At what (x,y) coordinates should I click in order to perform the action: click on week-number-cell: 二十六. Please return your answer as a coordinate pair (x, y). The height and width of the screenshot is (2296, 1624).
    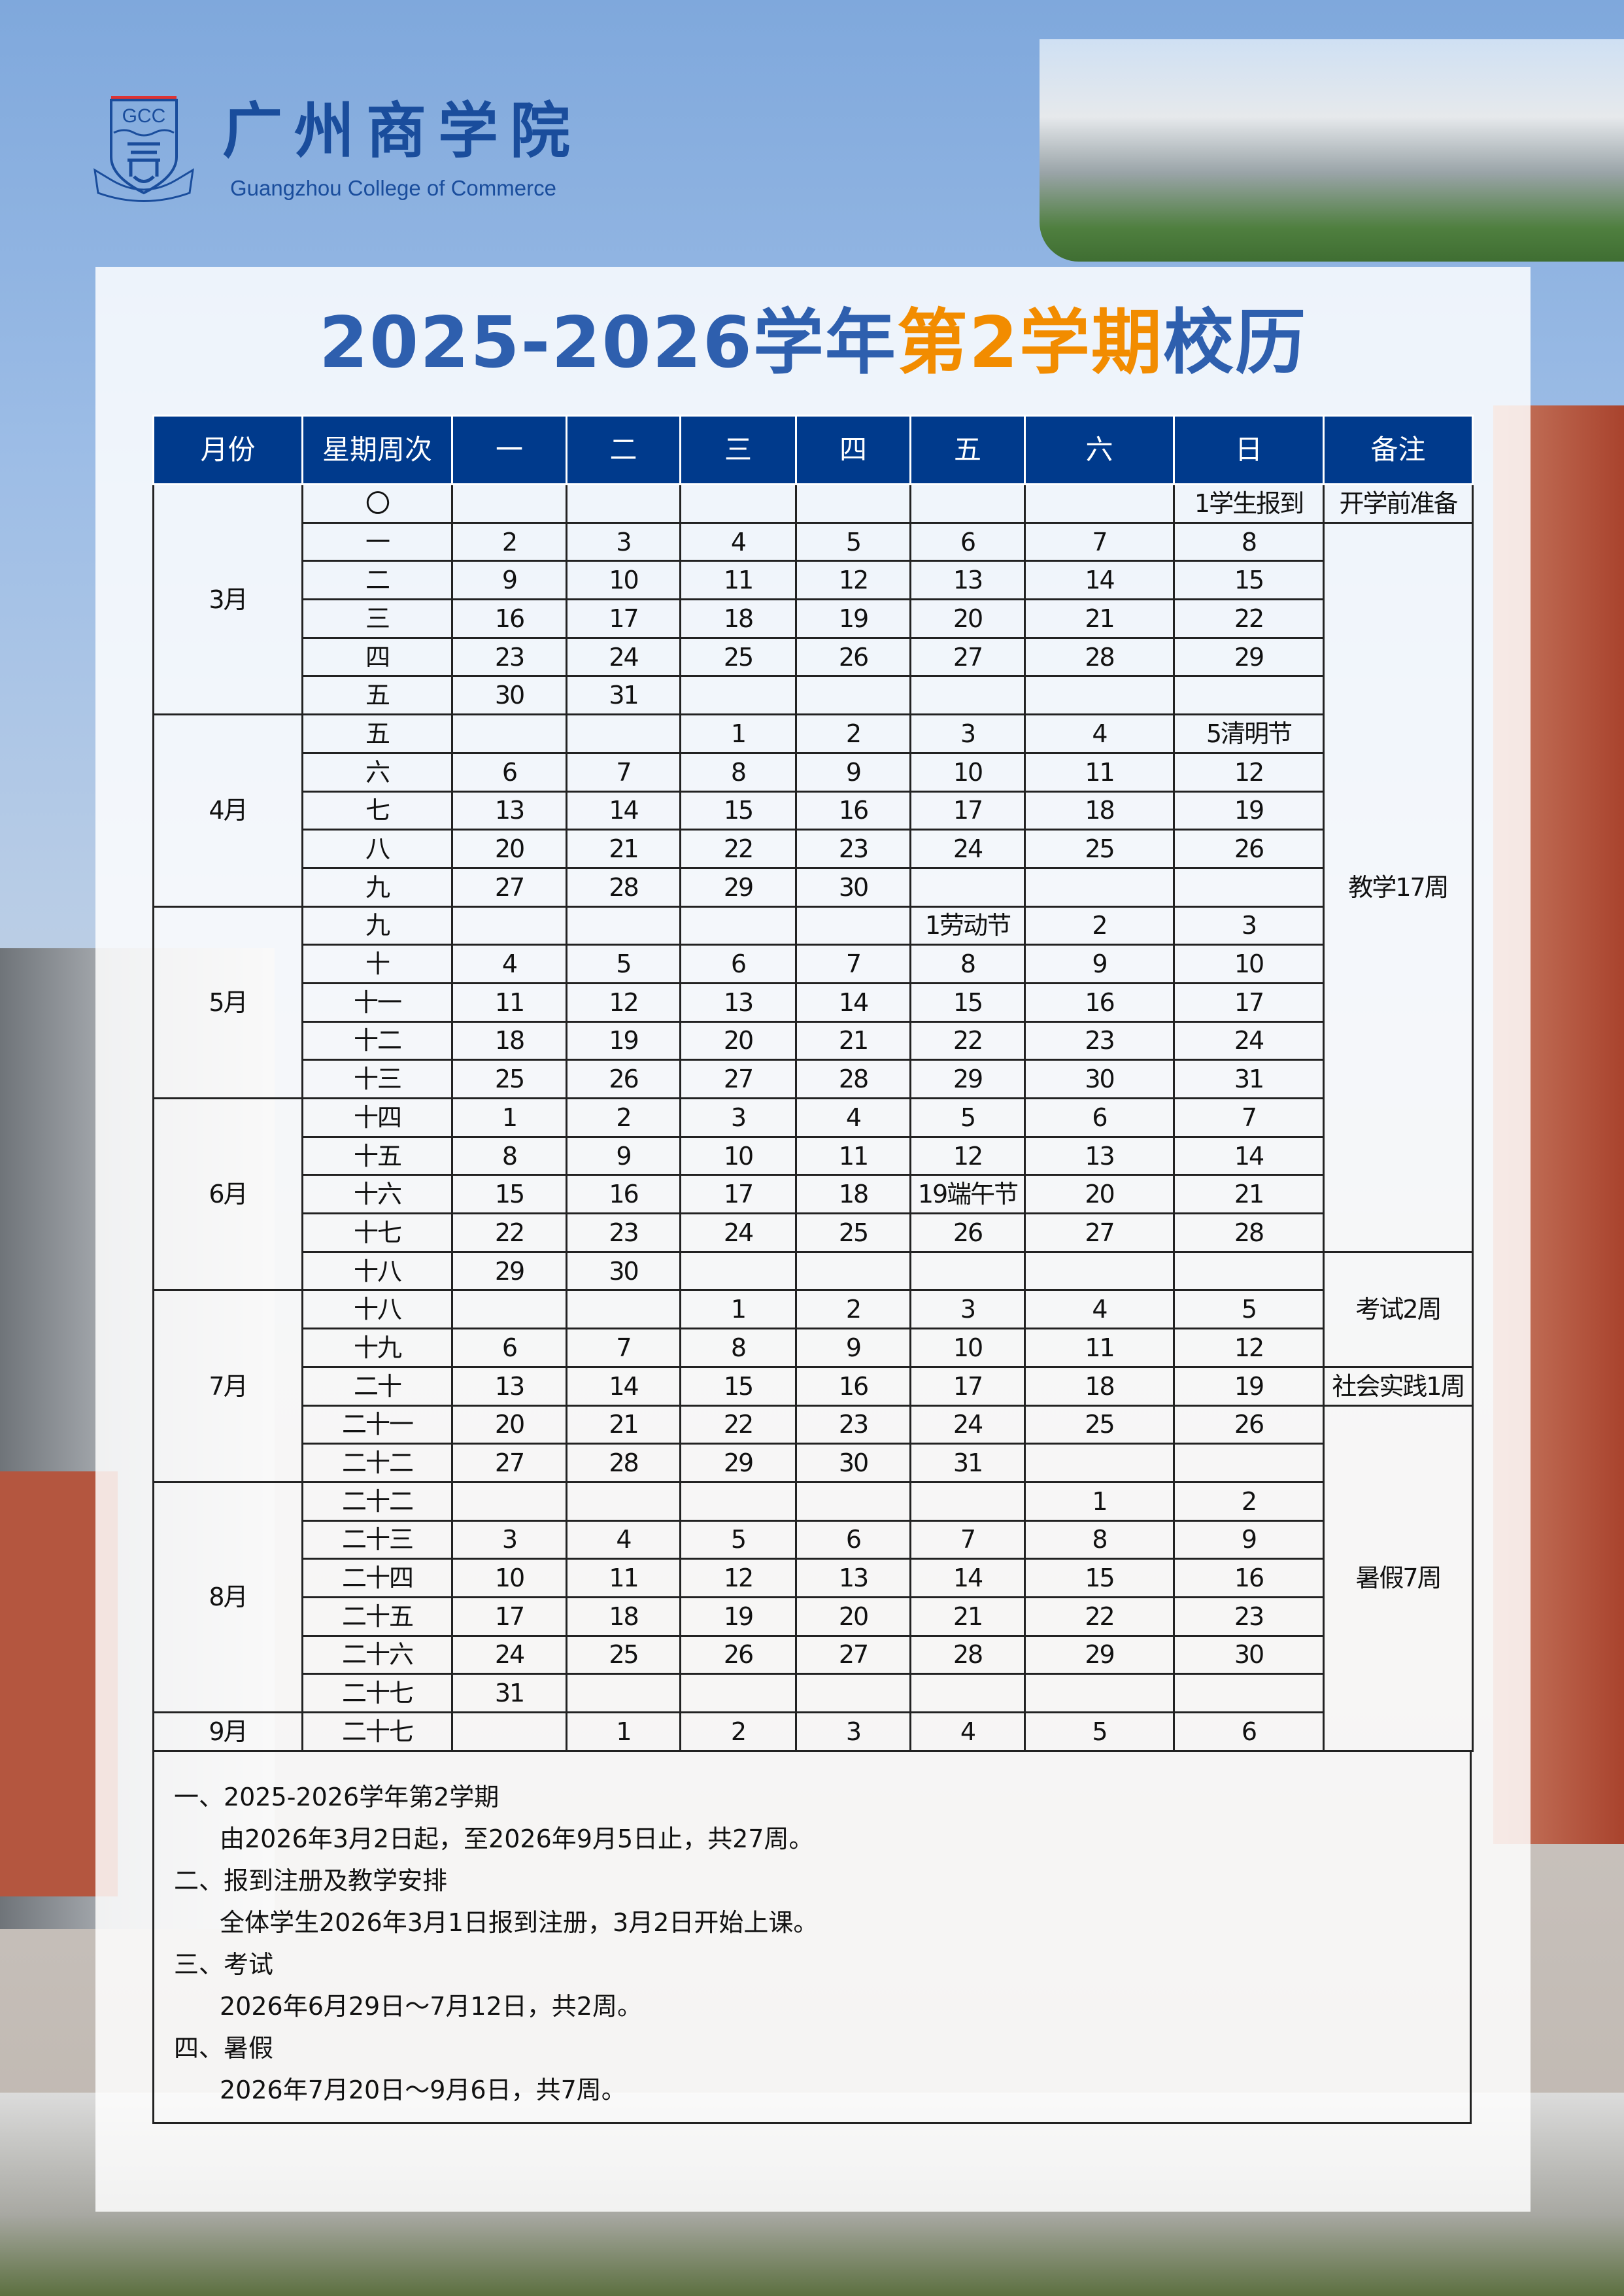
    Looking at the image, I should click on (377, 1655).